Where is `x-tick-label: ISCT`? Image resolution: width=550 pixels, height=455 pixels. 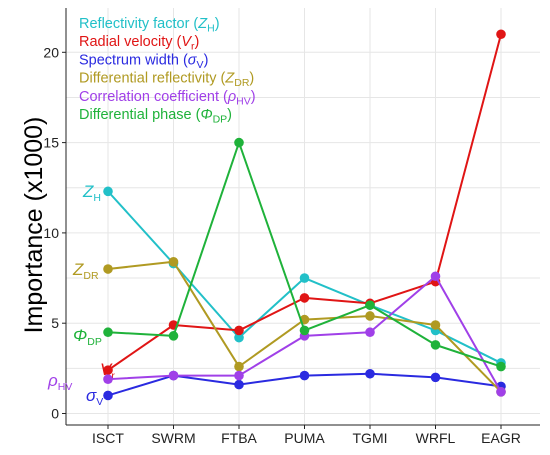
x-tick-label: ISCT is located at coordinates (108, 438).